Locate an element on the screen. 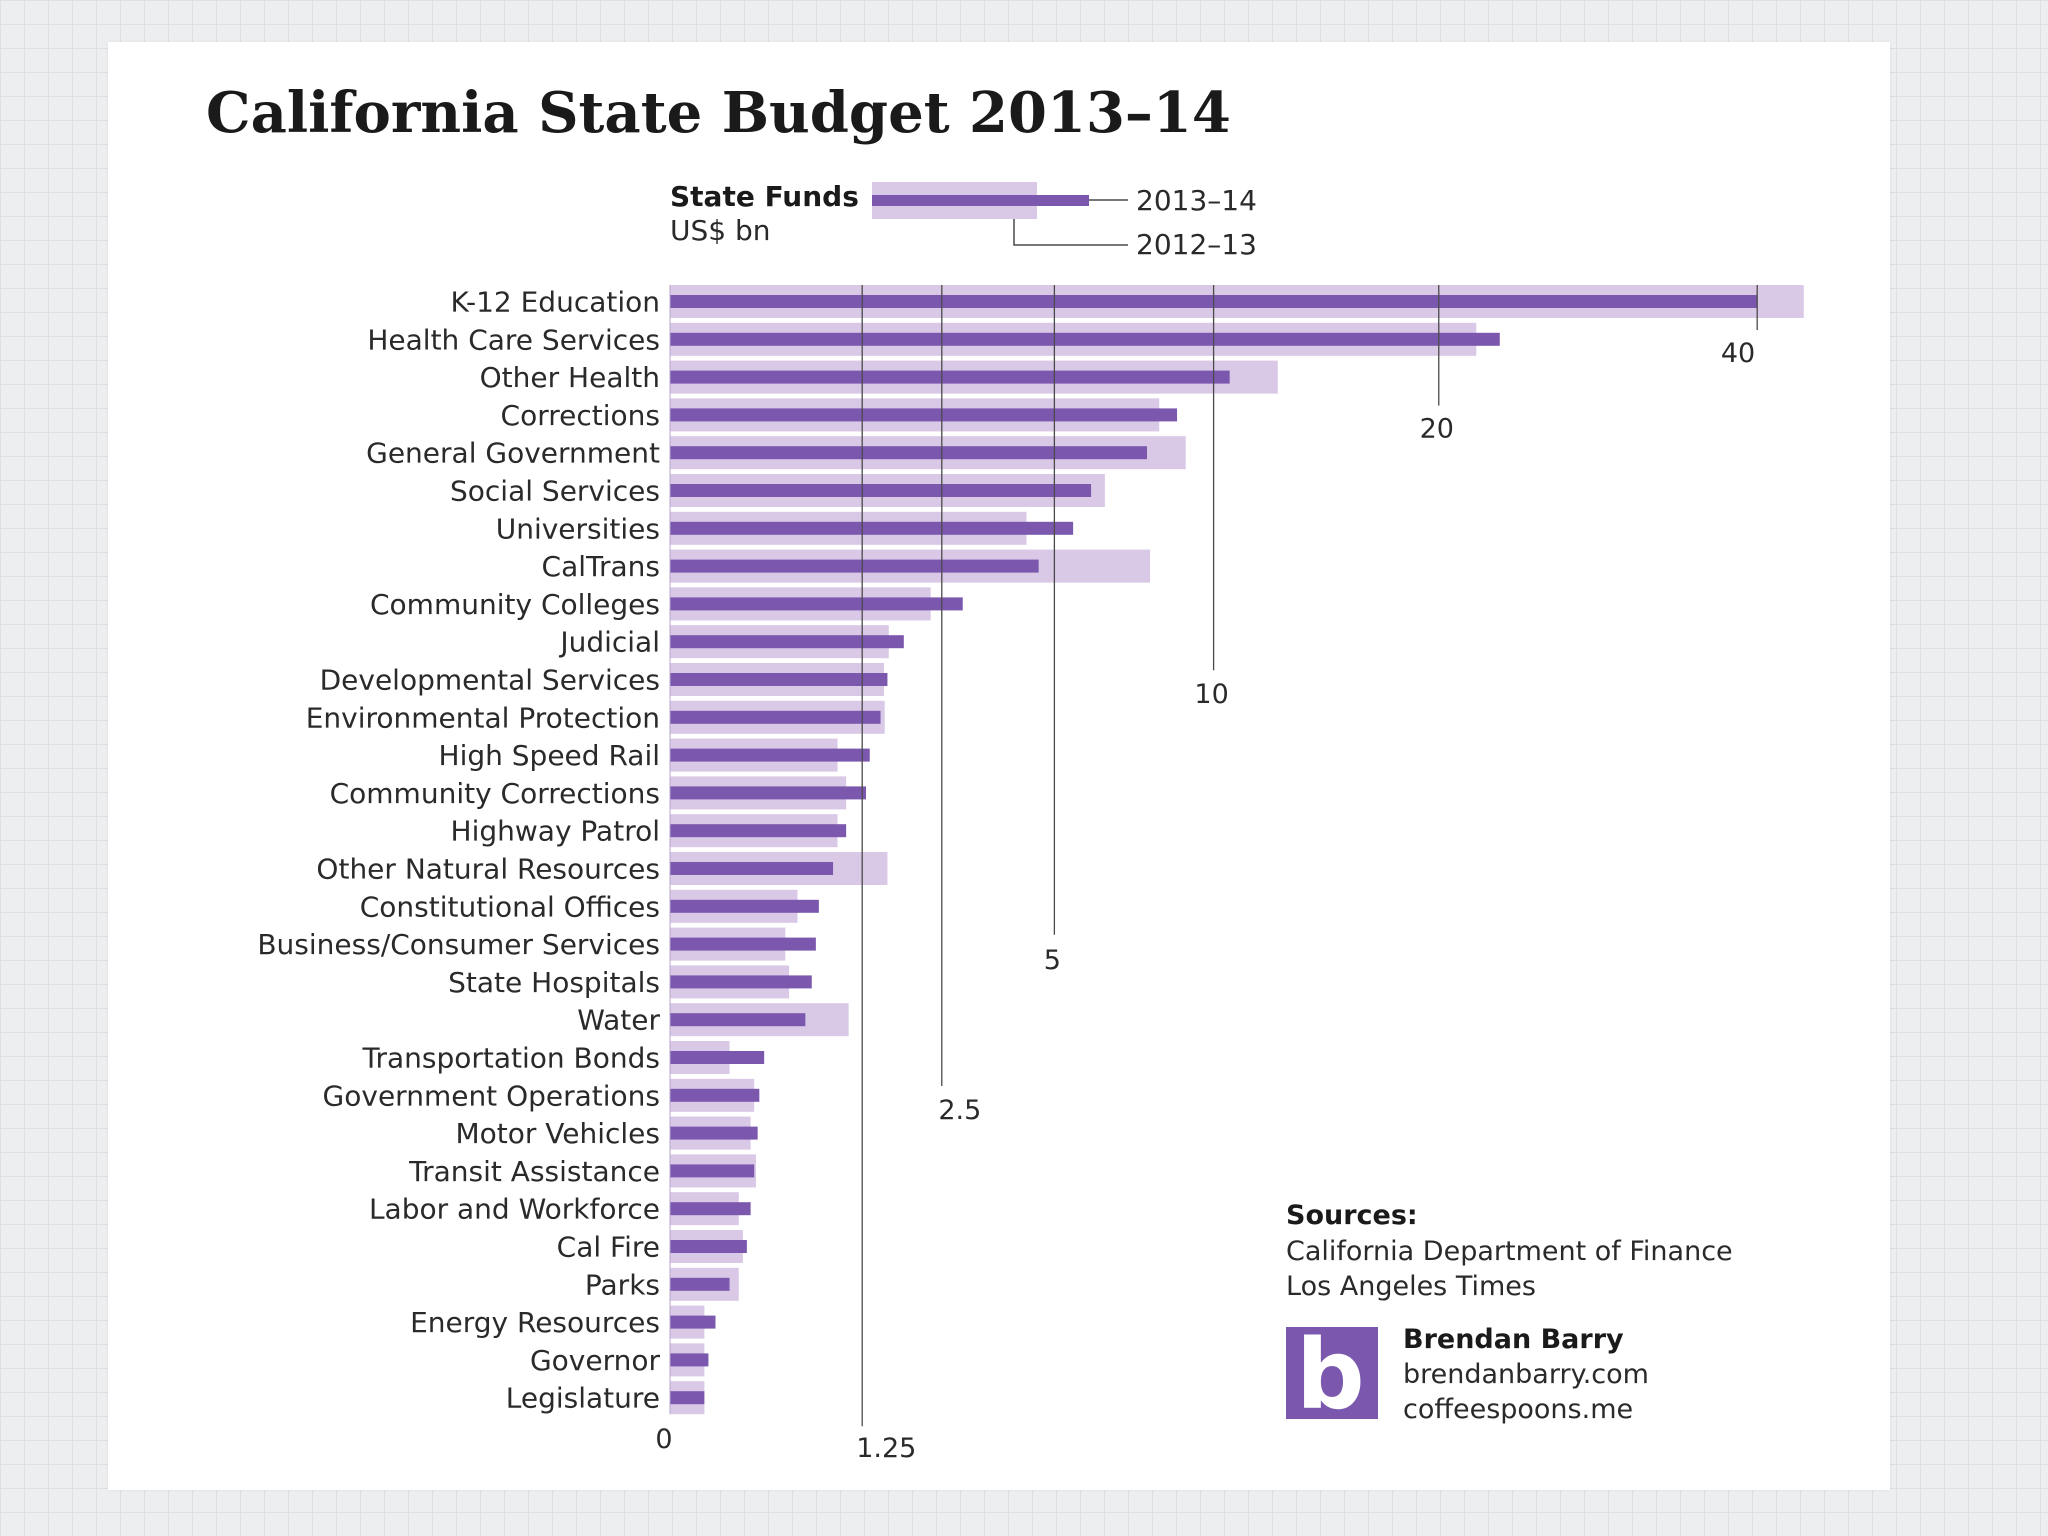 The height and width of the screenshot is (1536, 2048). category-label: Water is located at coordinates (618, 1020).